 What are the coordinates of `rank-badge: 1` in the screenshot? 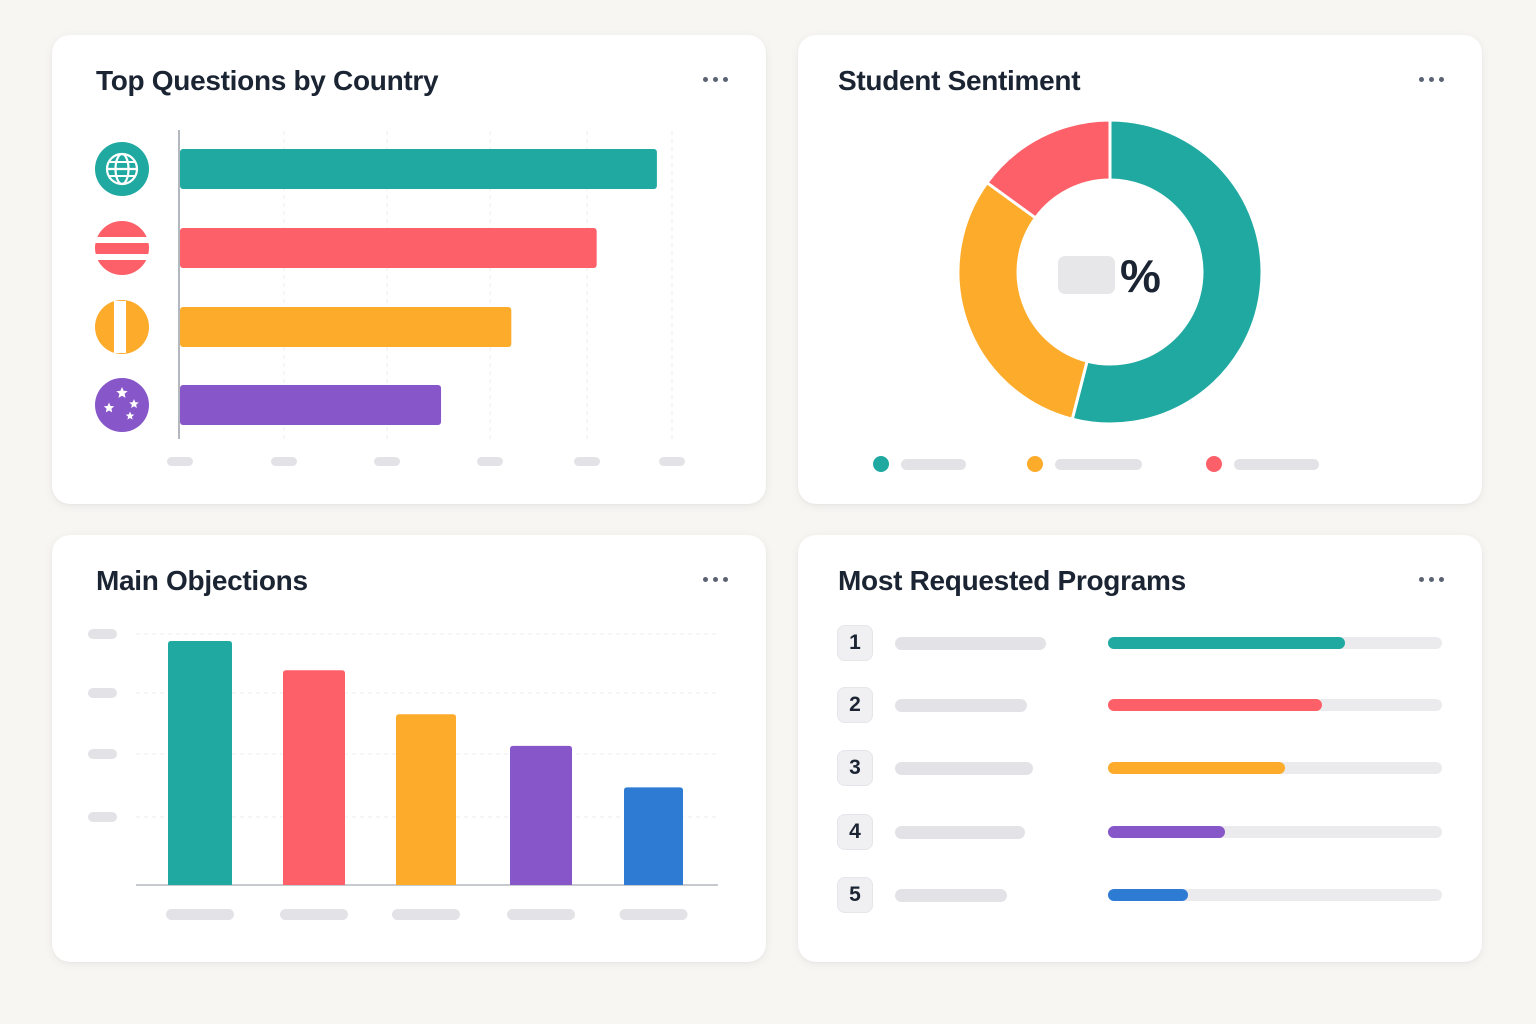 It's located at (855, 643).